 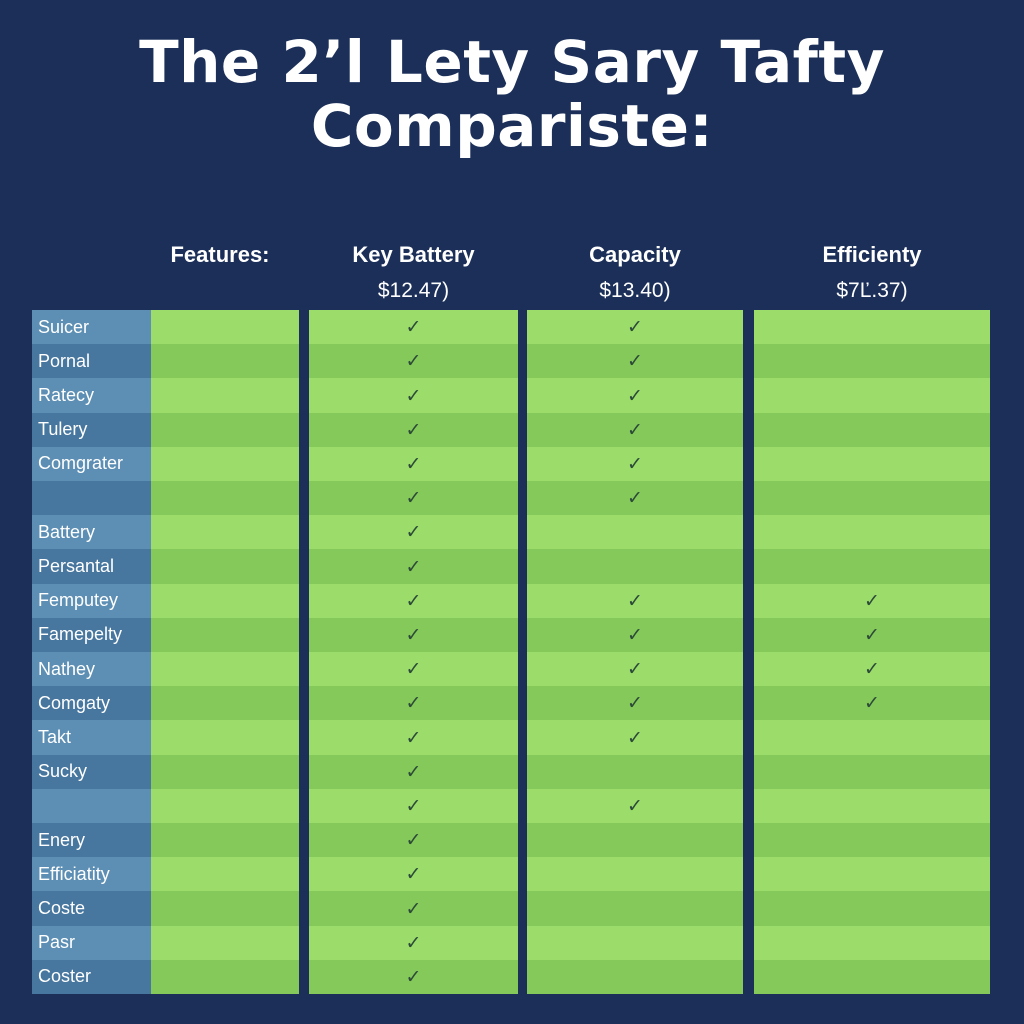 I want to click on header-features-label: Features:, so click(x=220, y=254).